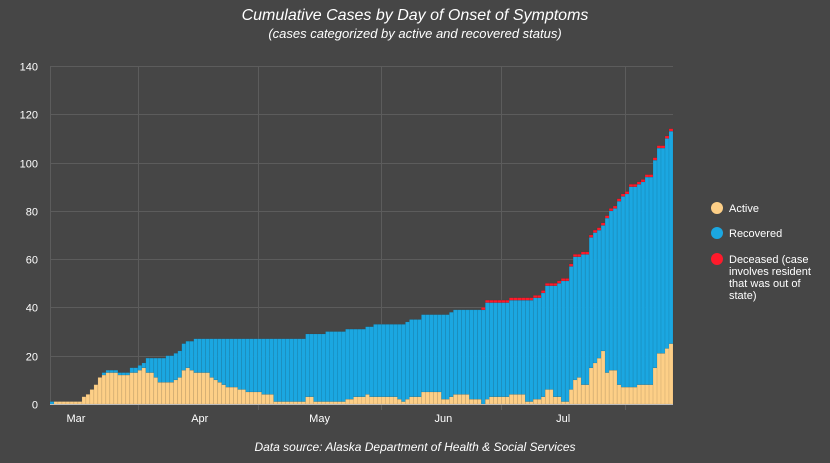  I want to click on x-tick-label: Mar, so click(75, 419).